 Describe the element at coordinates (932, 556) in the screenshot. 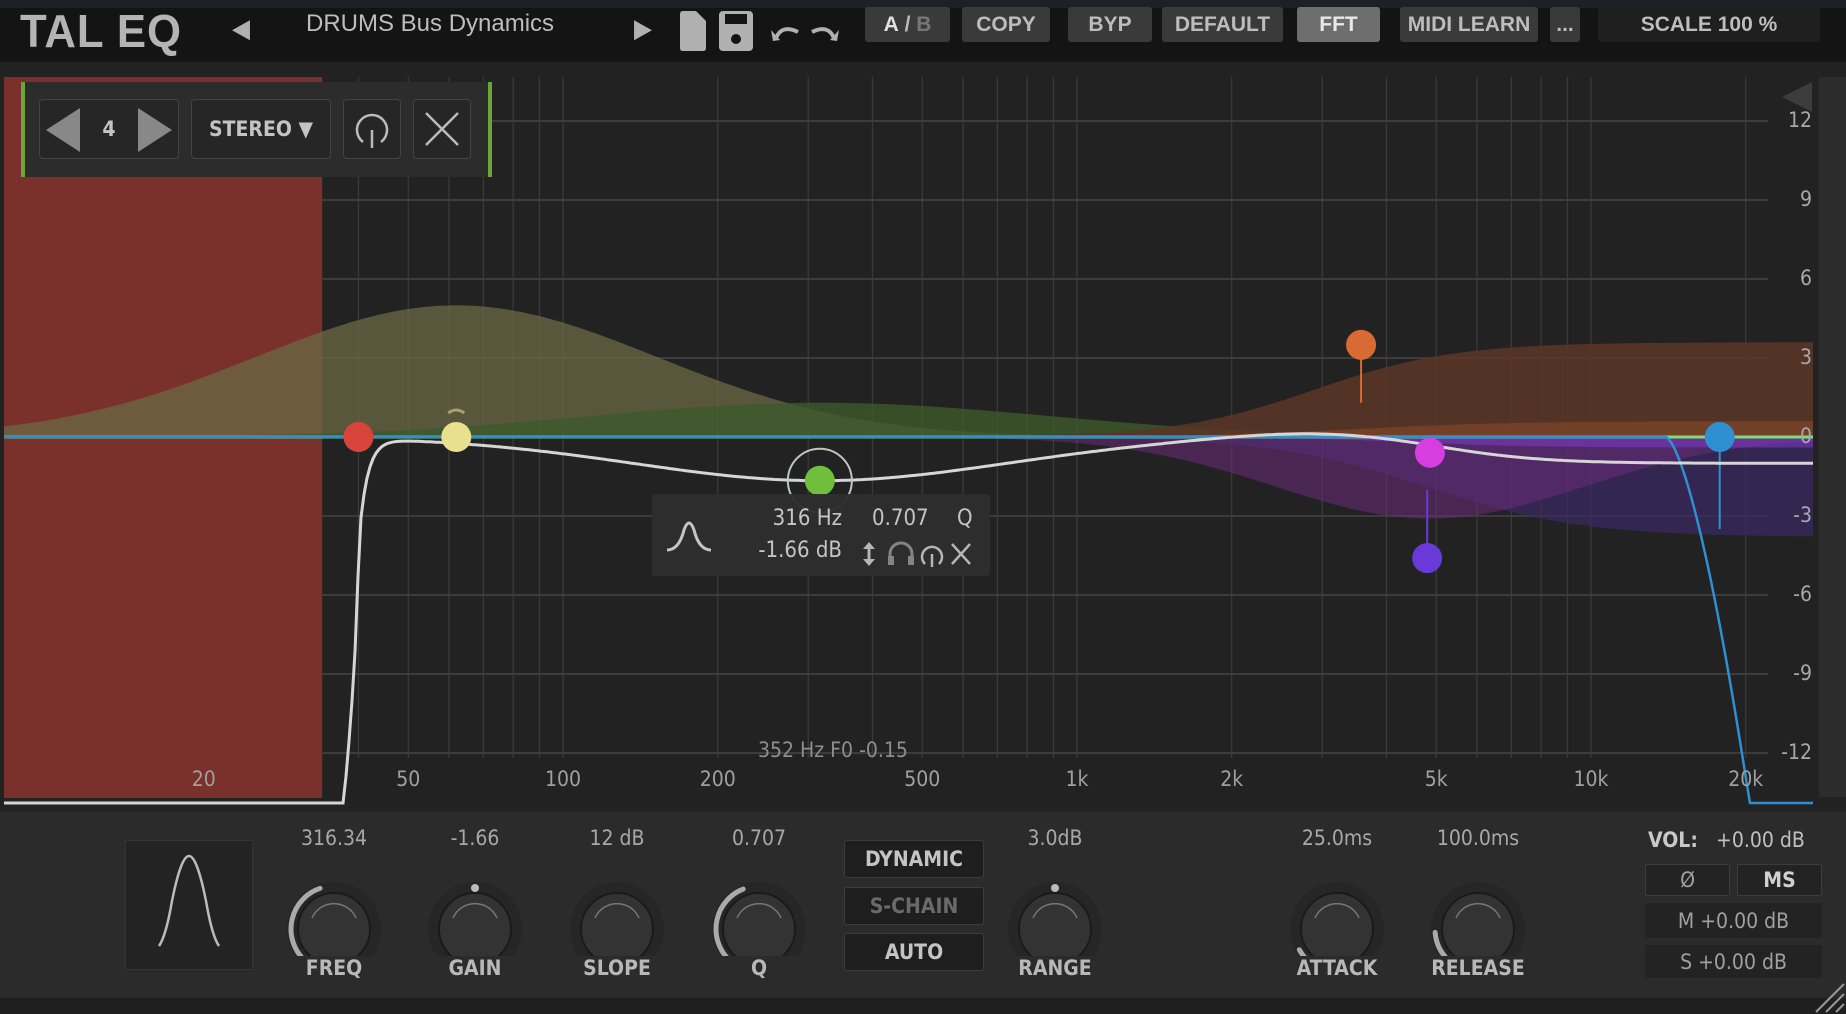

I see `power-icon` at that location.